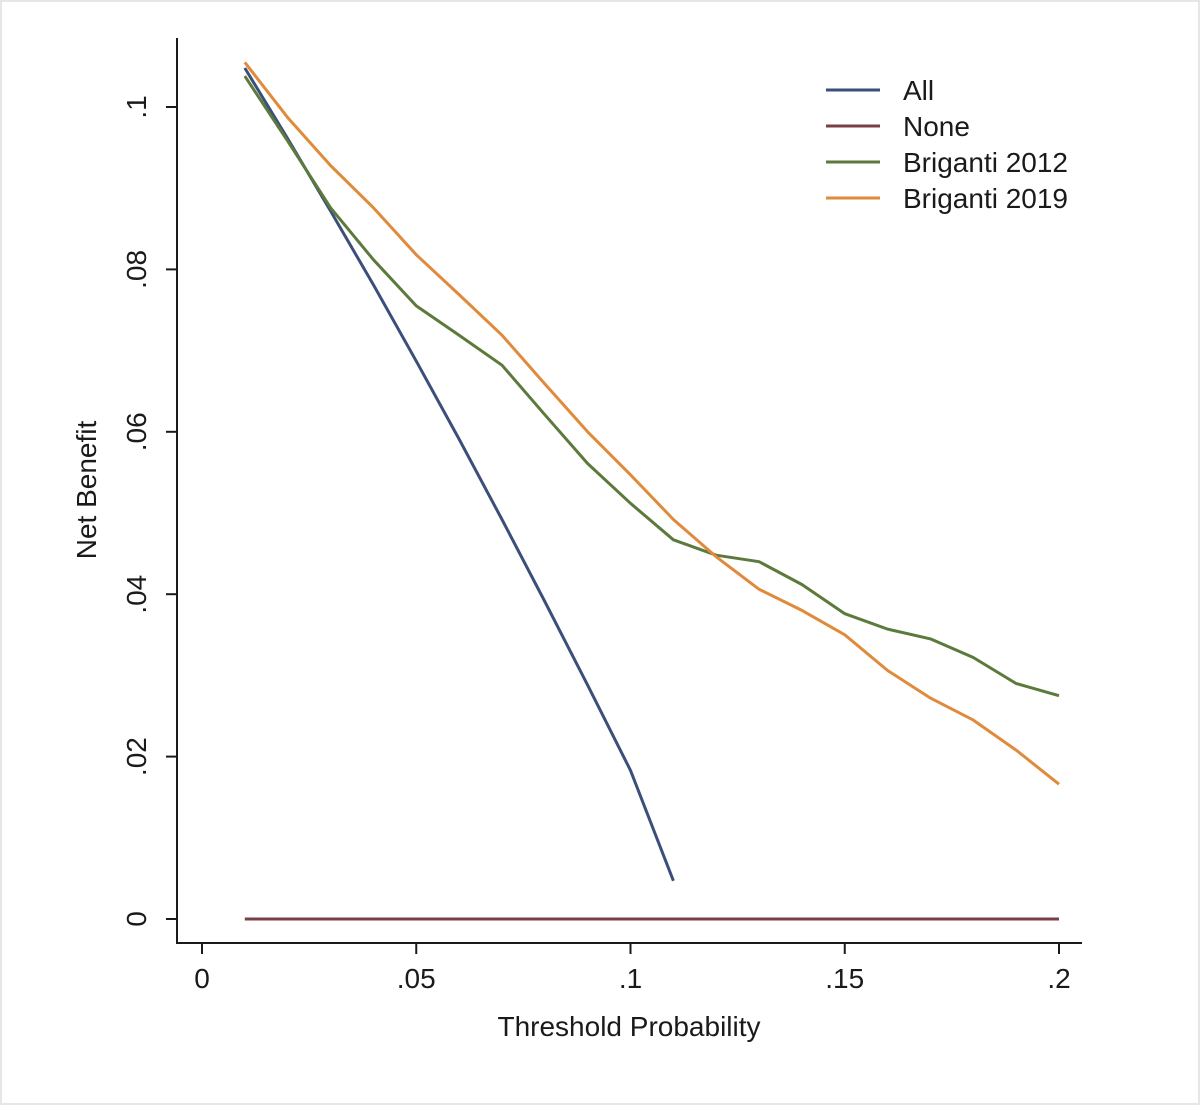 This screenshot has width=1200, height=1105. I want to click on y-tick-label: 0, so click(136, 919).